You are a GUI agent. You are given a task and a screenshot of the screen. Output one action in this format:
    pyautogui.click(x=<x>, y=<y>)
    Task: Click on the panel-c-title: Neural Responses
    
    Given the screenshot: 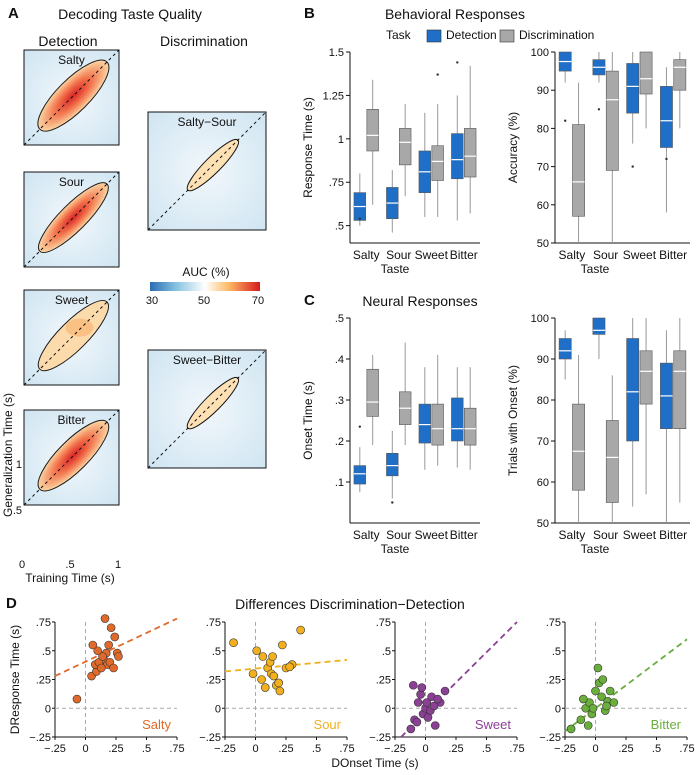 What is the action you would take?
    pyautogui.click(x=419, y=301)
    